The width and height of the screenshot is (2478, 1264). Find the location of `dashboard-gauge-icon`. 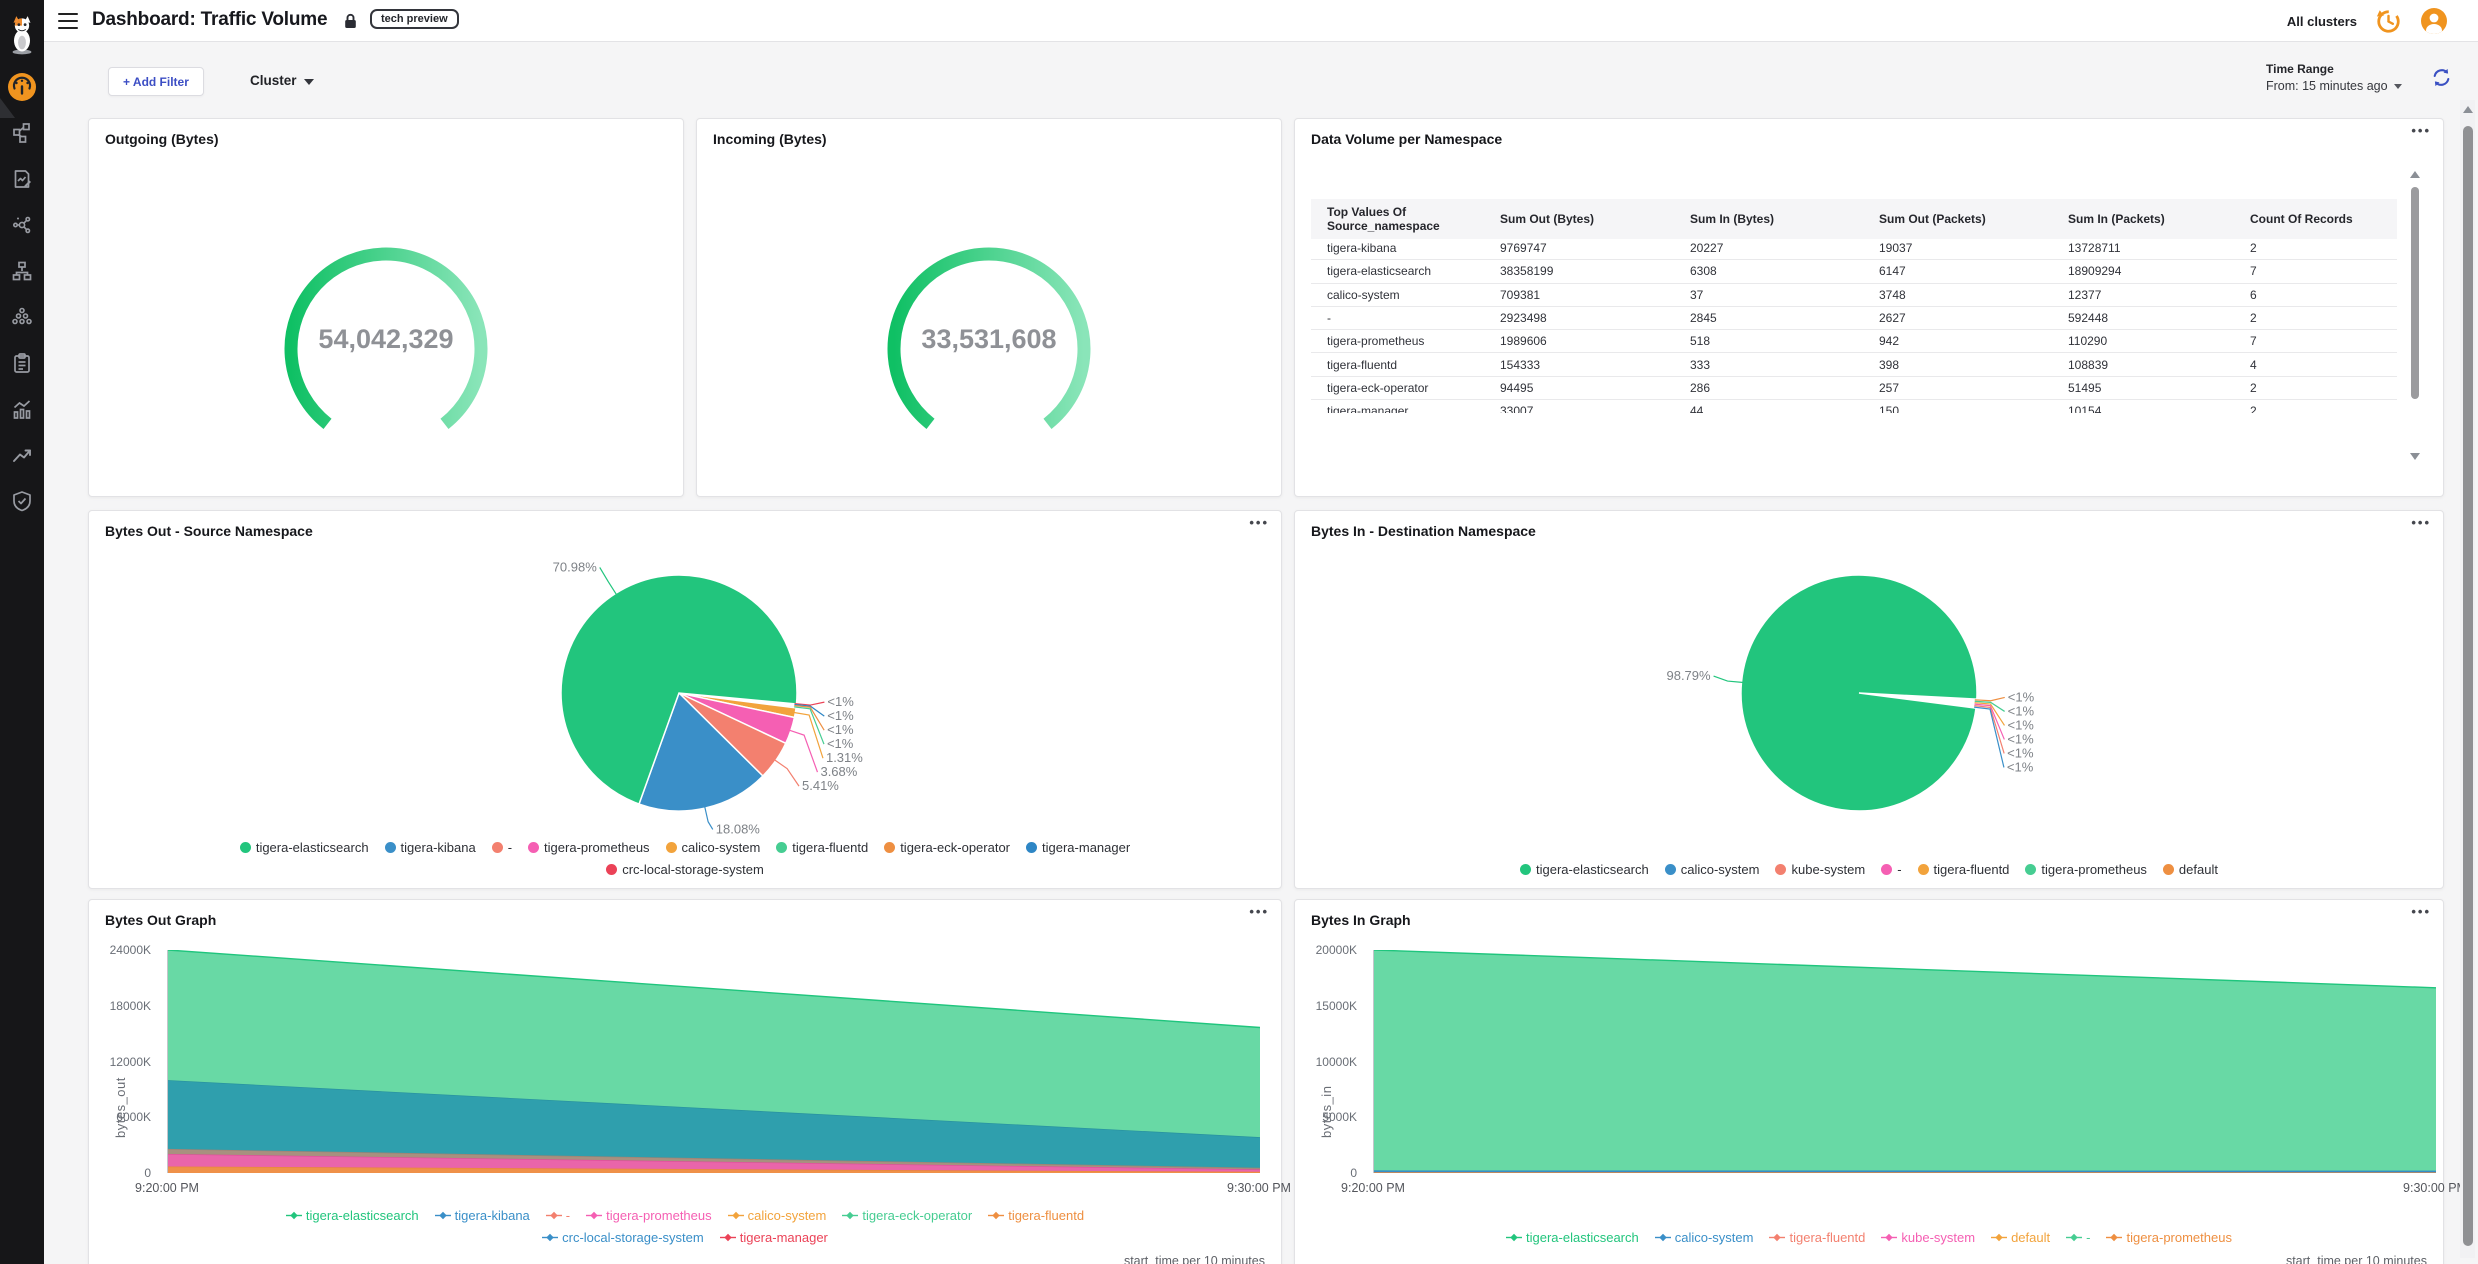

dashboard-gauge-icon is located at coordinates (22, 87).